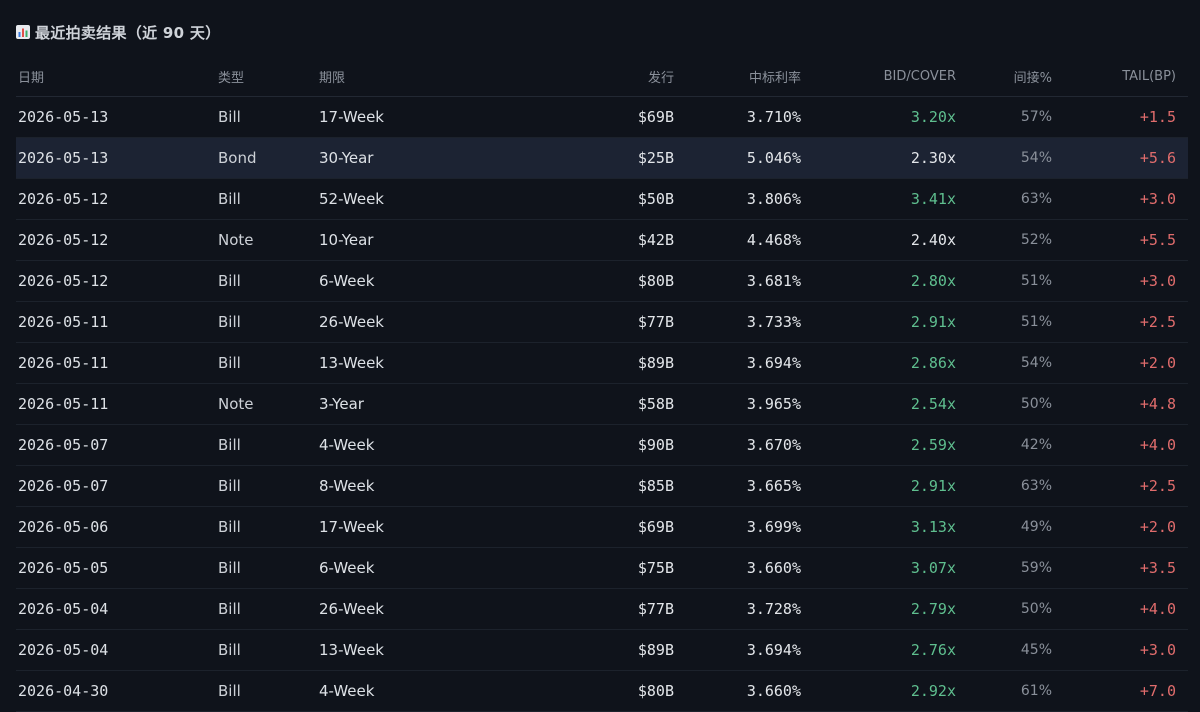 The height and width of the screenshot is (712, 1200). I want to click on cell-term: 26-Week, so click(395, 609).